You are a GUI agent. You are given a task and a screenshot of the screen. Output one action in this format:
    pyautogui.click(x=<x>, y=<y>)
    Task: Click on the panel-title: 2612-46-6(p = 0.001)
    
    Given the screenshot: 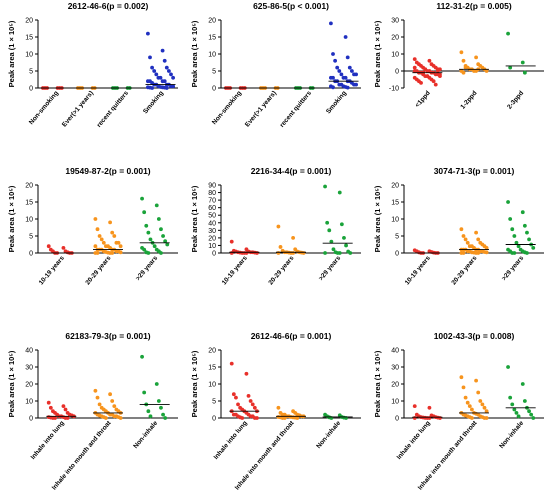 What is the action you would take?
    pyautogui.click(x=291, y=336)
    